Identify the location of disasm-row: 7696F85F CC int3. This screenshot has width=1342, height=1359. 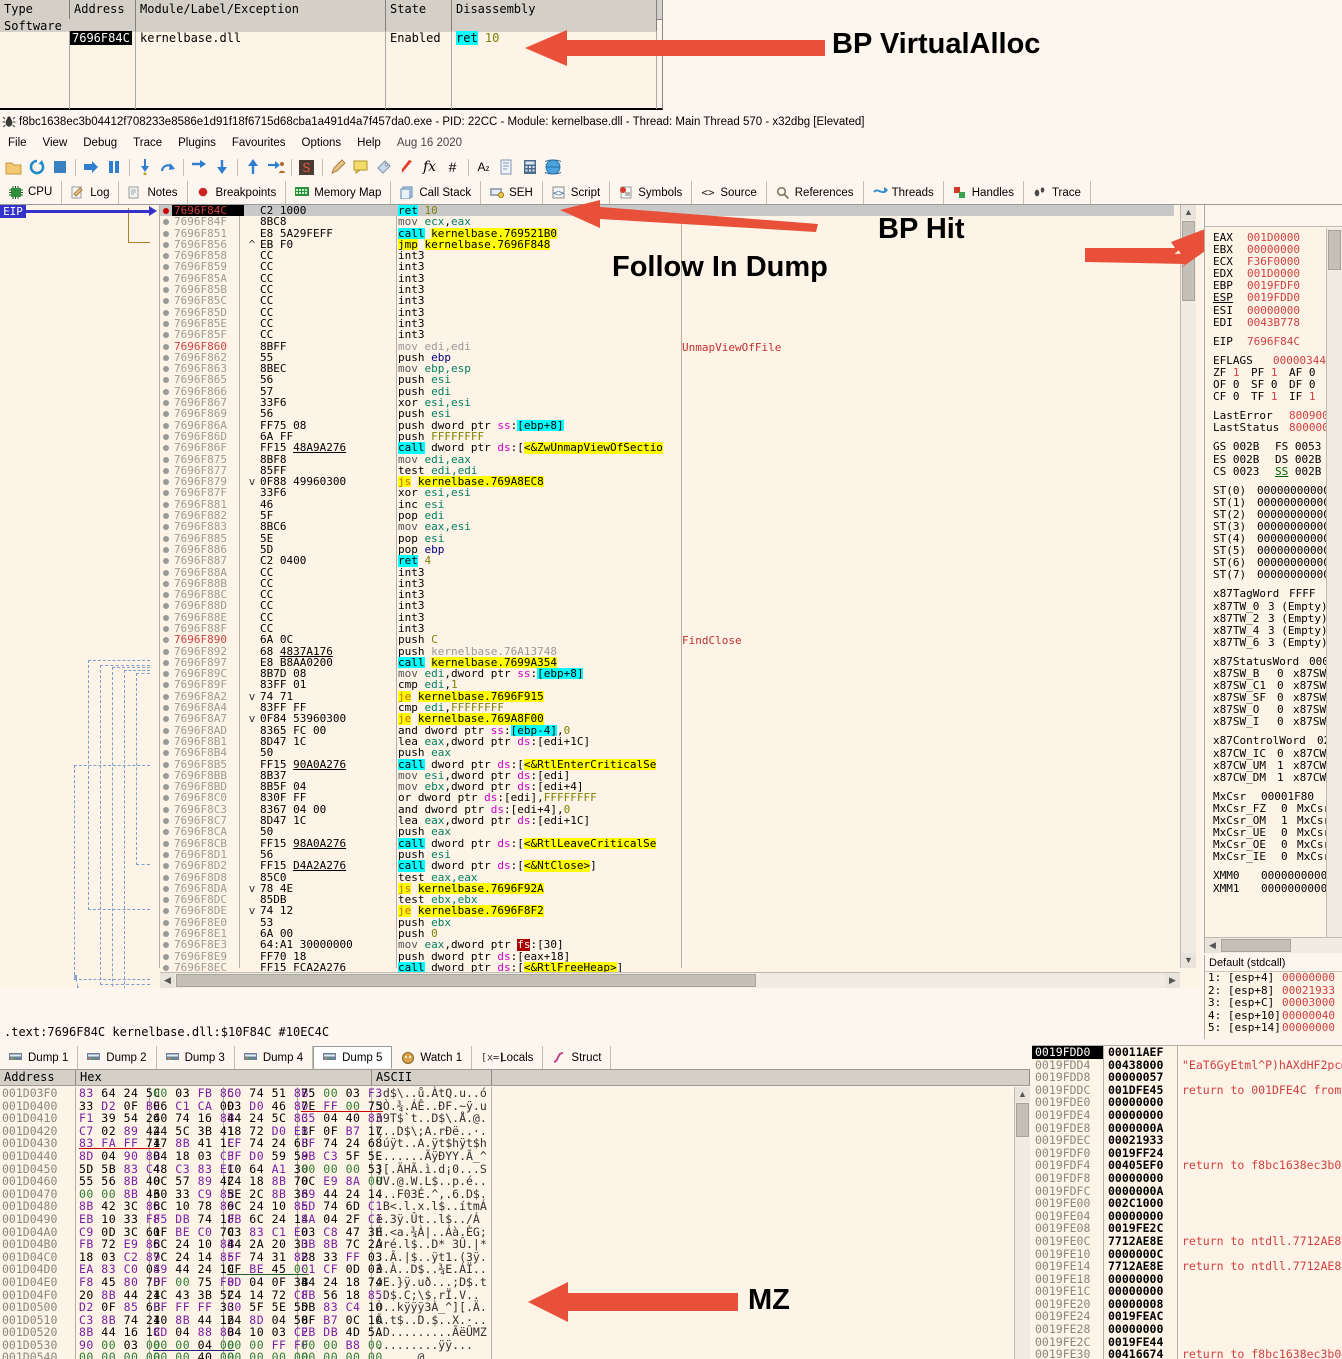
(667, 335).